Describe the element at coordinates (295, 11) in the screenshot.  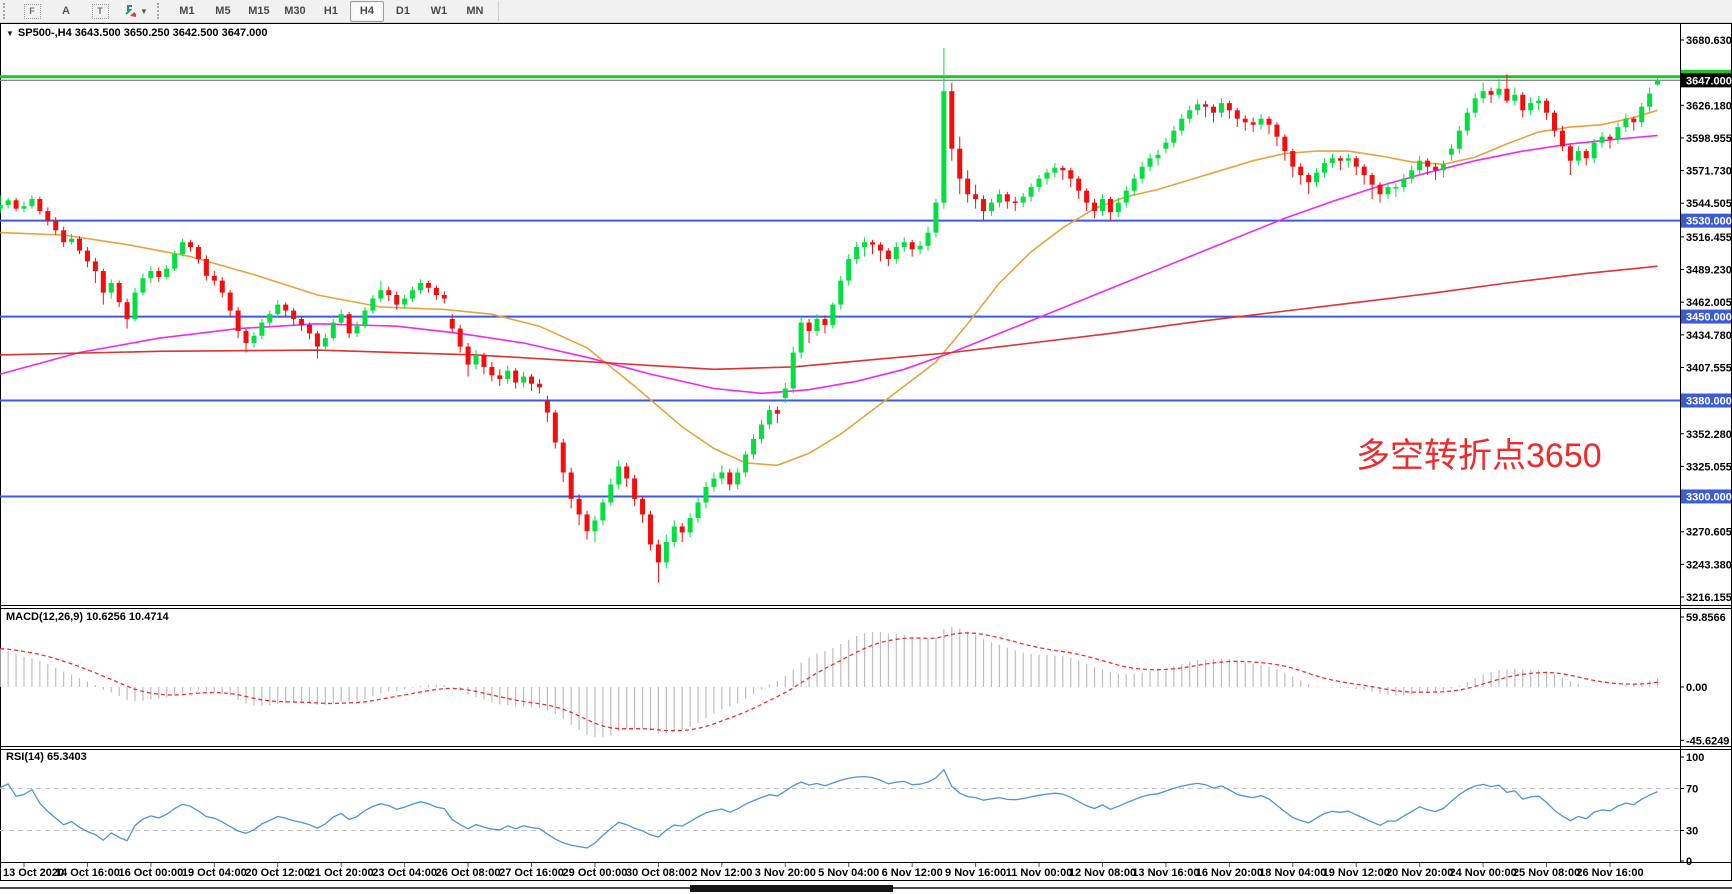
I see `tf-button-m30: M30` at that location.